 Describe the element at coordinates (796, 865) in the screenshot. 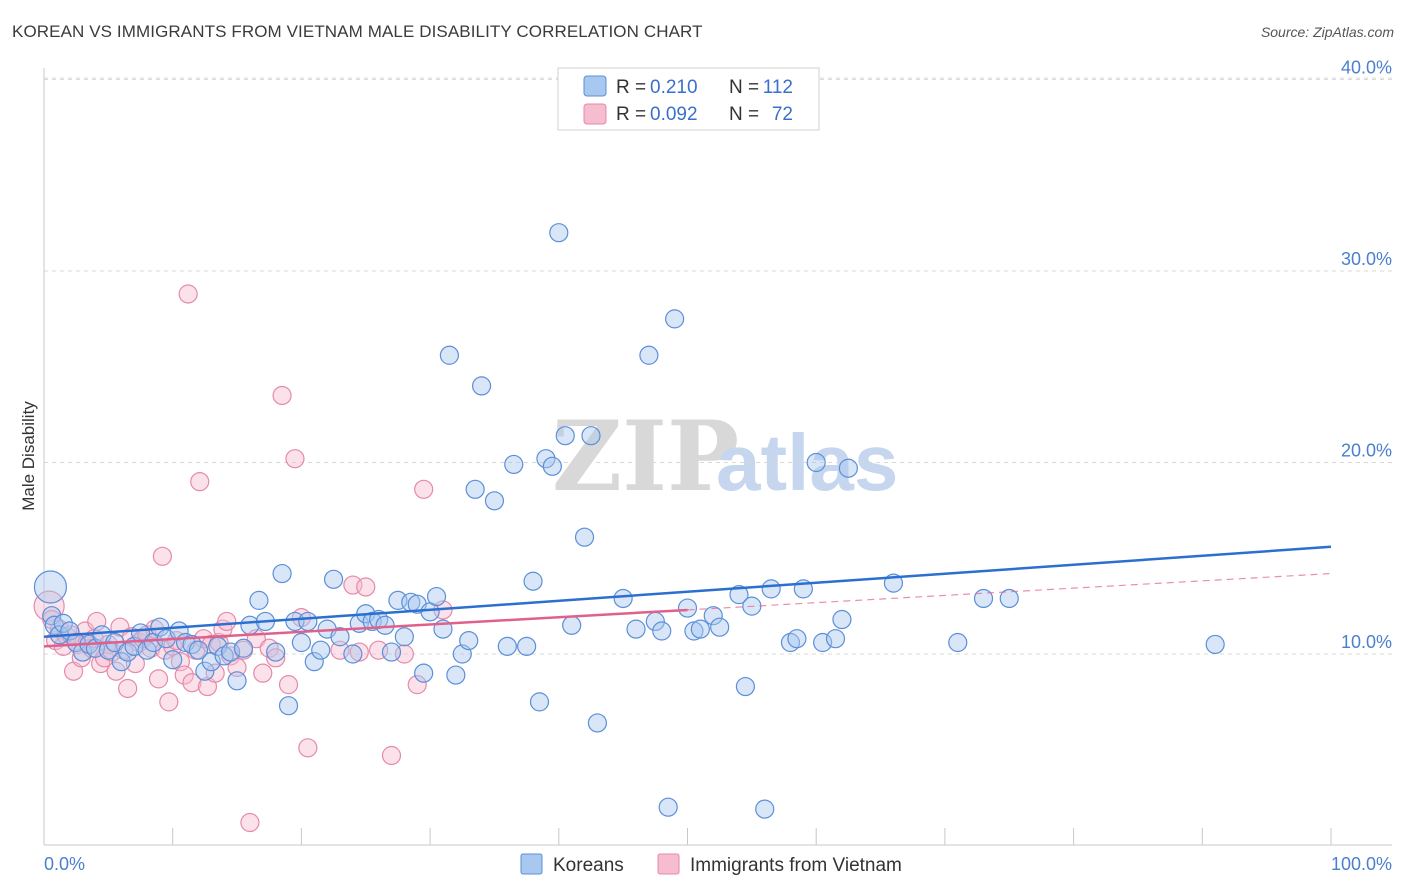

I see `bottom-legend-vietnam: Immigrants from Vietnam` at that location.